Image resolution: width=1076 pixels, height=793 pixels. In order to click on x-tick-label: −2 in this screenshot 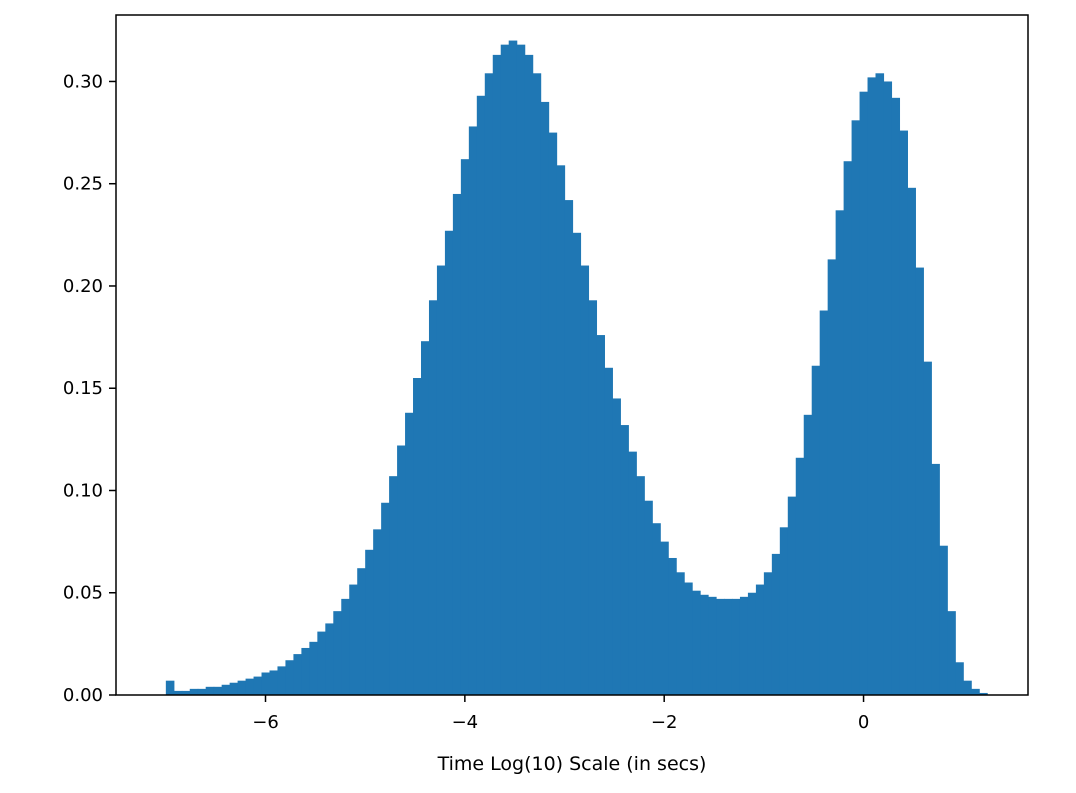, I will do `click(664, 722)`.